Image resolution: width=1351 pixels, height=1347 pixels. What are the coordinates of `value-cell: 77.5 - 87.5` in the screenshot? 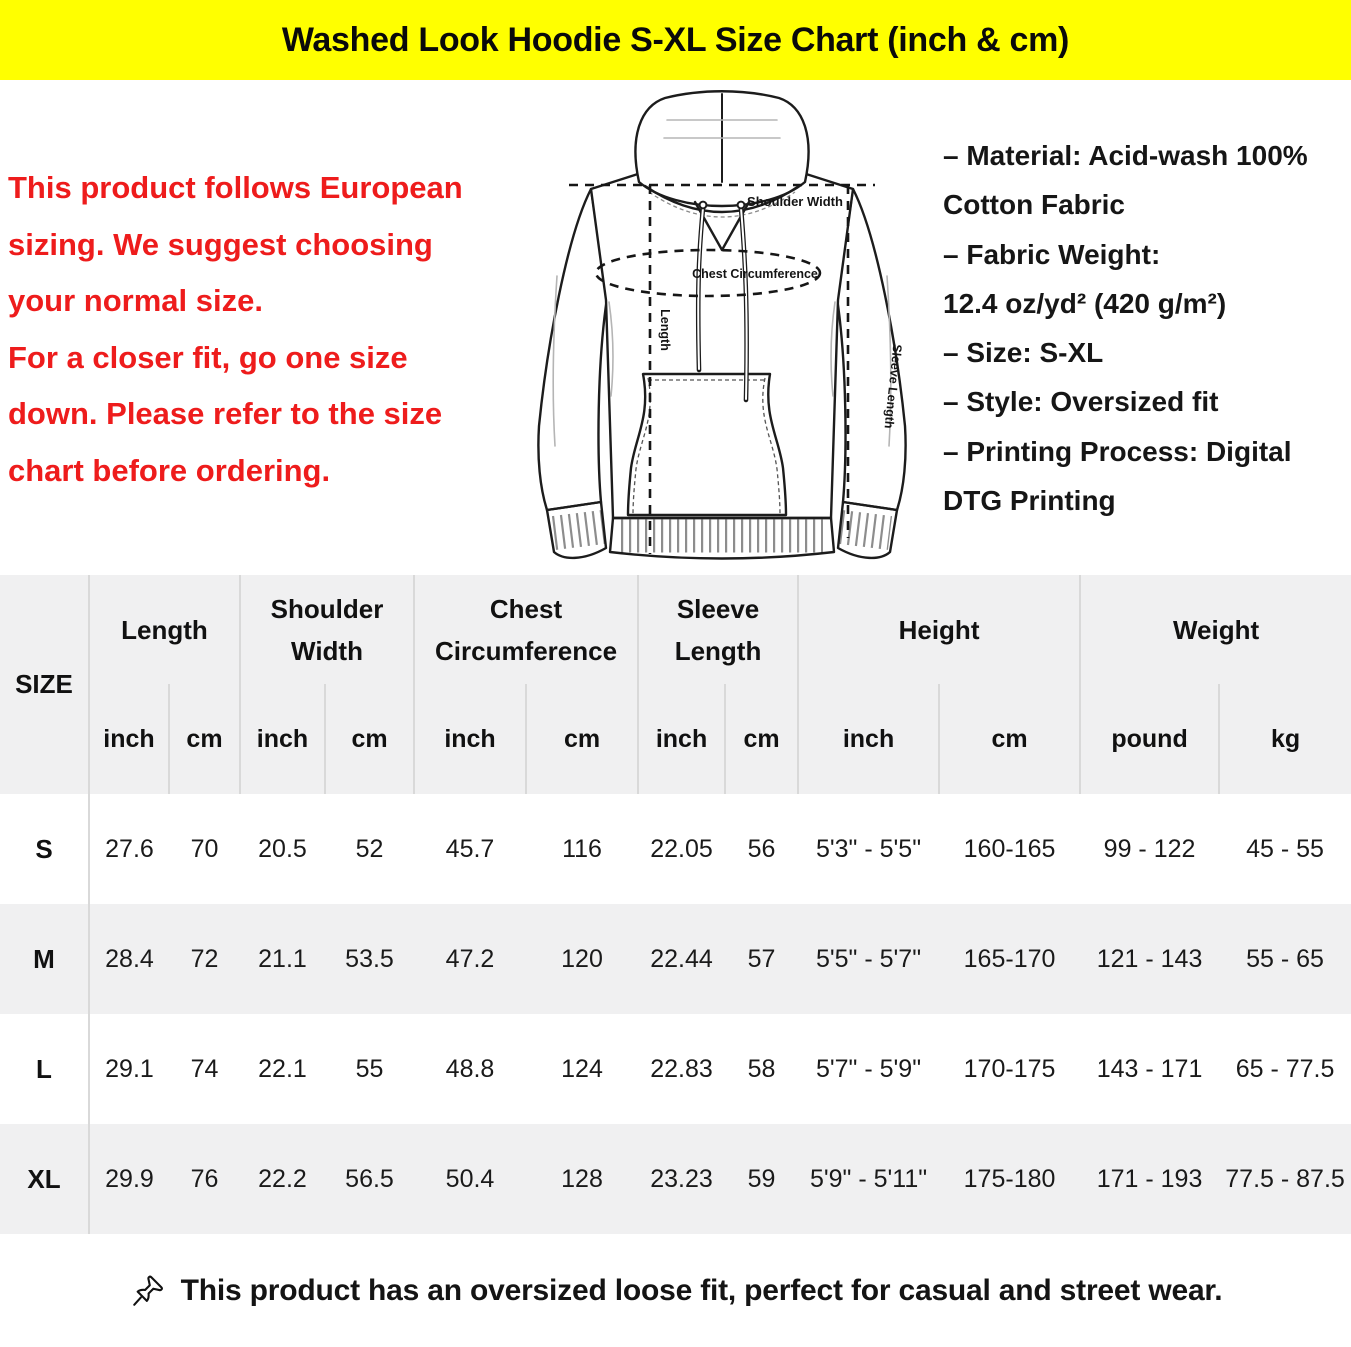 It's located at (1285, 1178).